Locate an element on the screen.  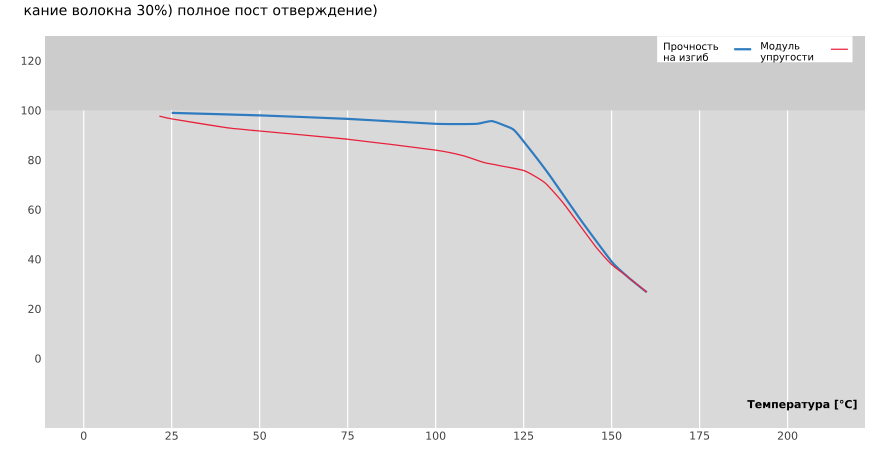
legend-label: Прочность на изгиб is located at coordinates (691, 52).